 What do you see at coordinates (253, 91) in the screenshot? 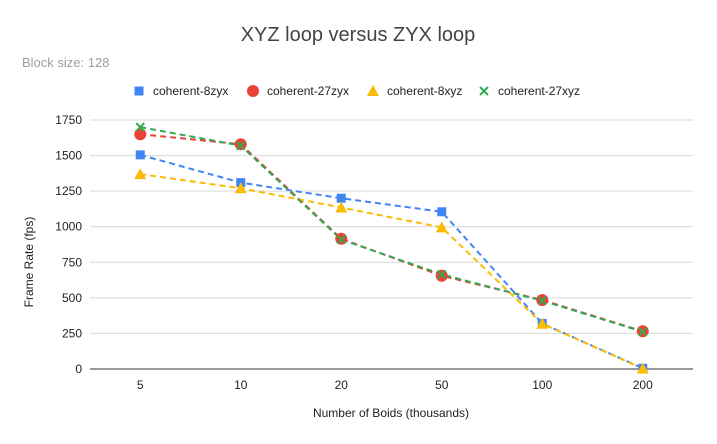
I see `legend-marker-coherent-27zyx` at bounding box center [253, 91].